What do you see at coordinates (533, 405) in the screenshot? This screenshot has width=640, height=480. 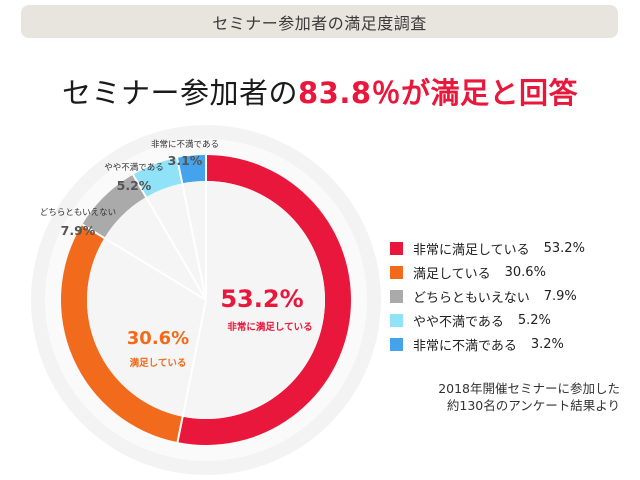 I see `source-note-line: 約130名のアンケート結果より` at bounding box center [533, 405].